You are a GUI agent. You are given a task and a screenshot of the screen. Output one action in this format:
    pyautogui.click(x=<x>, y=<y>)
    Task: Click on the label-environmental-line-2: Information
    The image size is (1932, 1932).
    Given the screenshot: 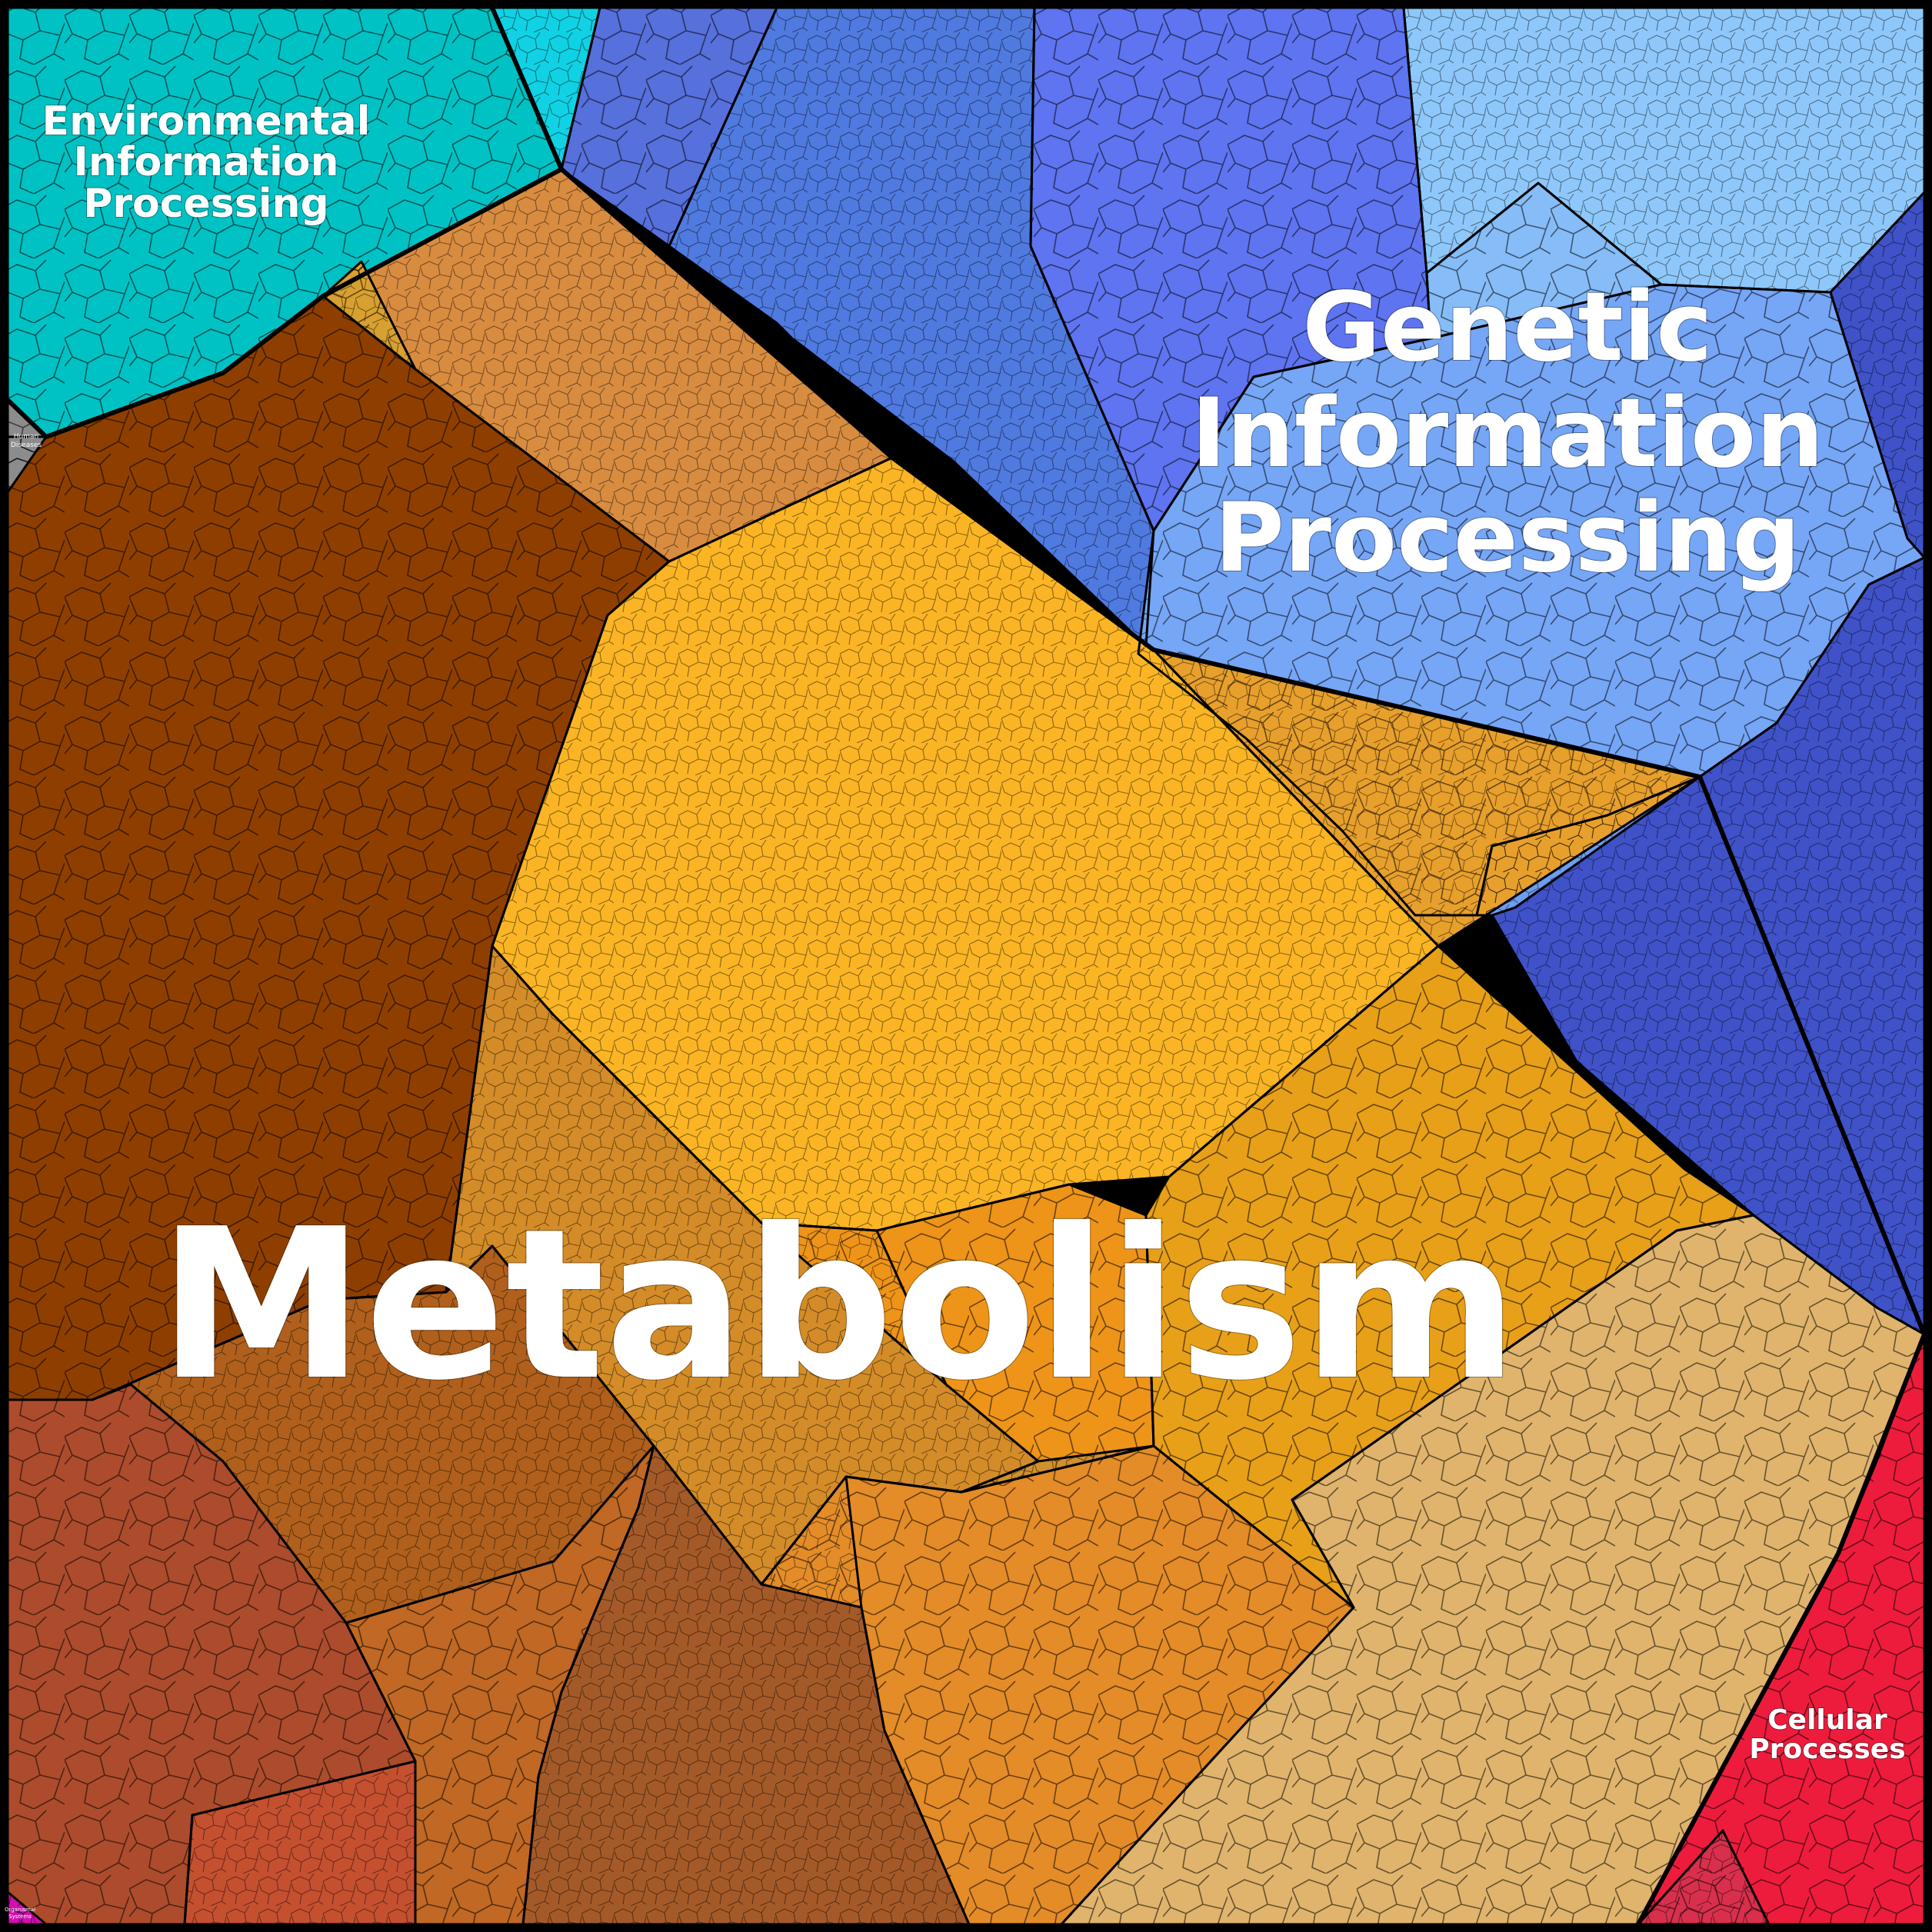 What is the action you would take?
    pyautogui.click(x=205, y=162)
    